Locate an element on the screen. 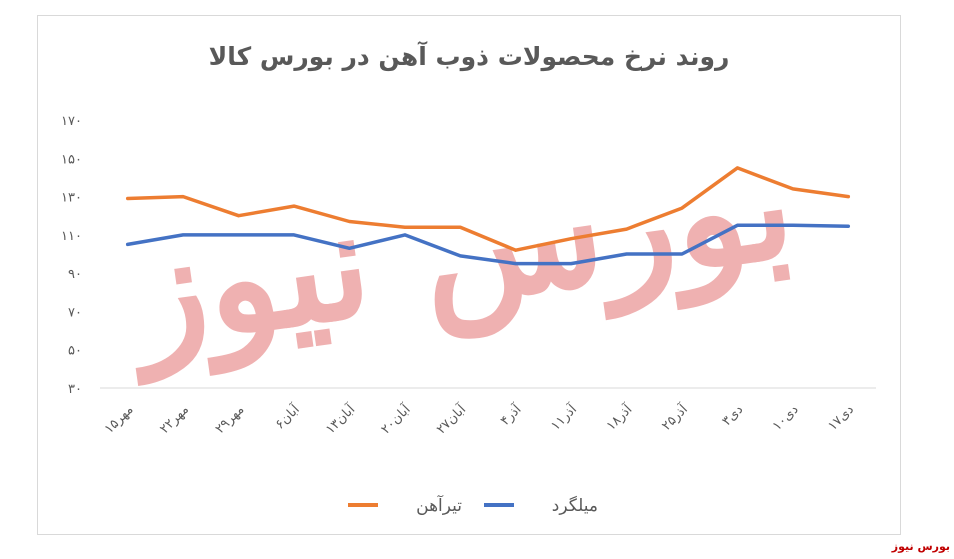  y-tick-label: ۱۵۰ is located at coordinates (71, 159).